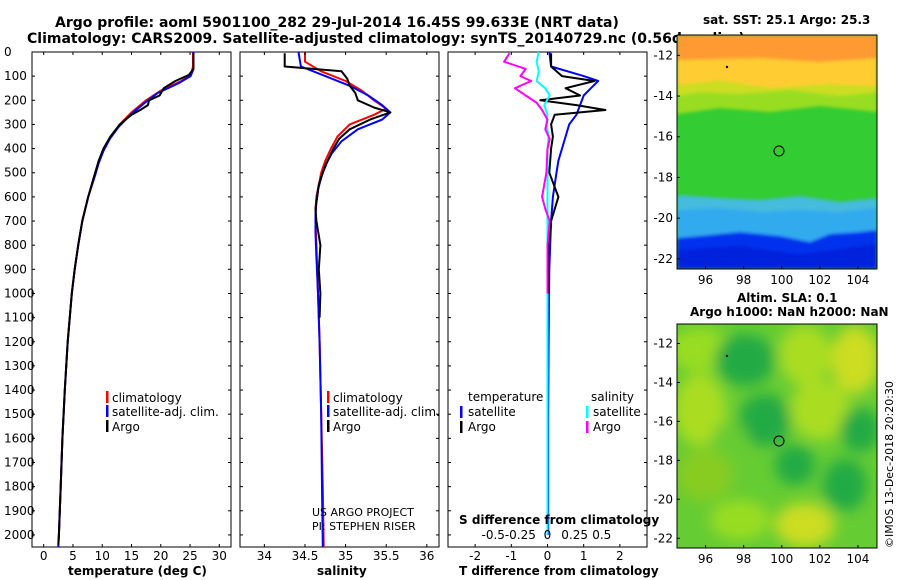  Describe the element at coordinates (19, 535) in the screenshot. I see `depth-tick-label: 2000` at that location.